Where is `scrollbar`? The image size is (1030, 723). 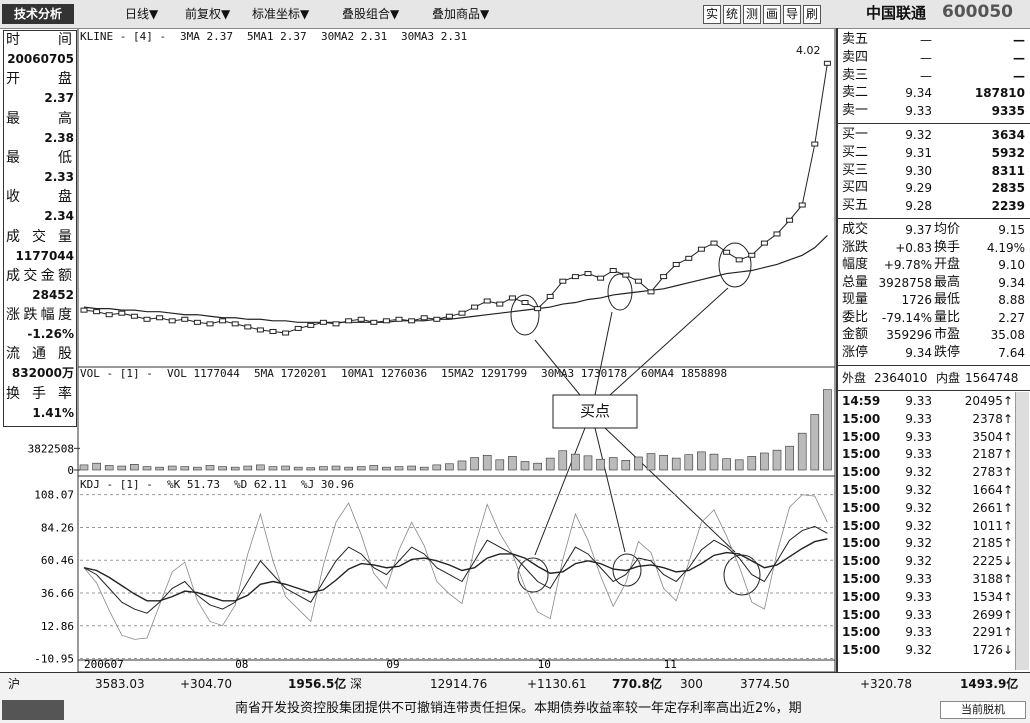
scrollbar is located at coordinates (1022, 531).